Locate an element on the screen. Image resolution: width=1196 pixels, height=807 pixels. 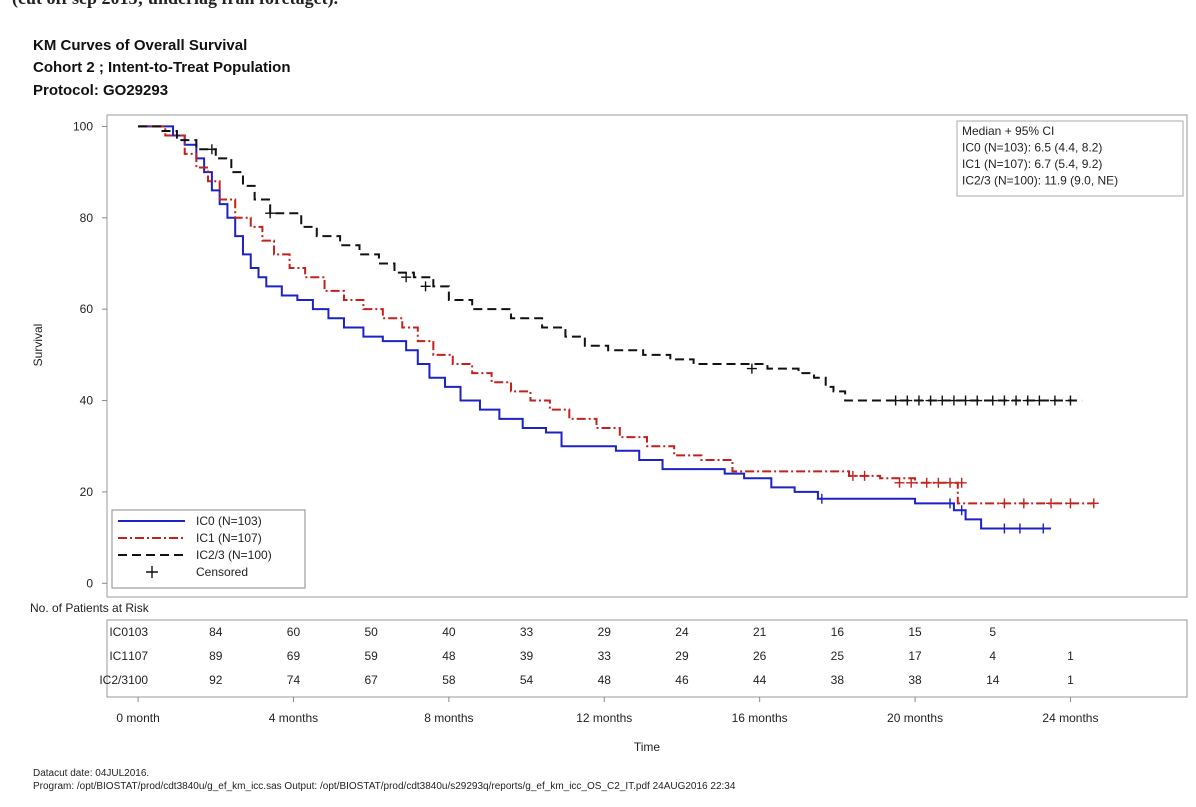
x-tick-label: 12 months is located at coordinates (604, 718).